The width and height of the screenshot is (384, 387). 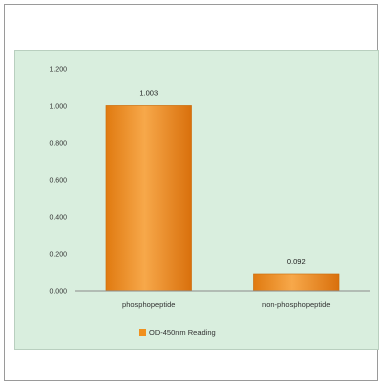 I want to click on y-tick-label: 1.200, so click(x=58, y=70).